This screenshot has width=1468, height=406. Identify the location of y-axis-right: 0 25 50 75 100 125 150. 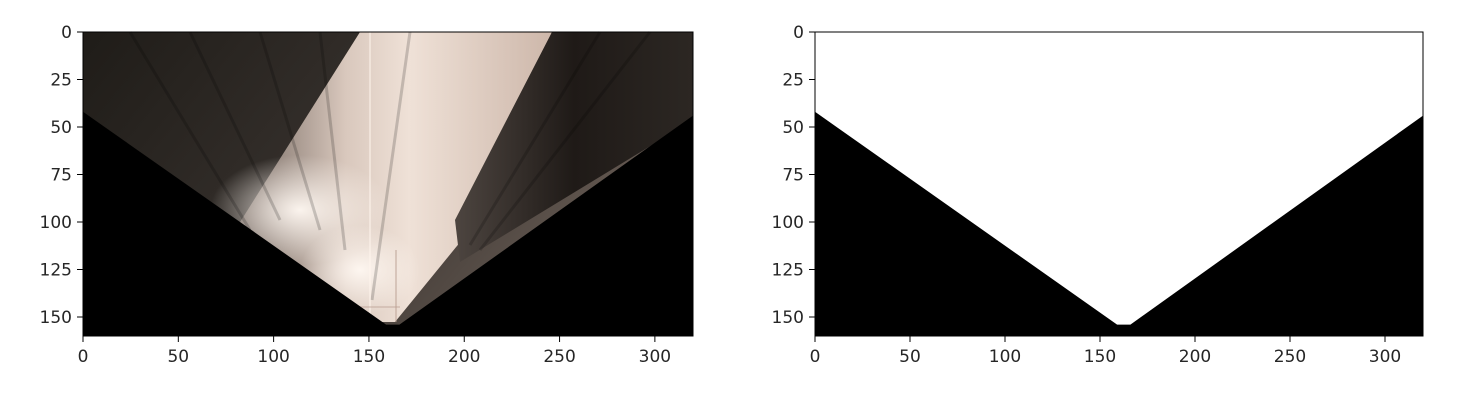
(793, 175).